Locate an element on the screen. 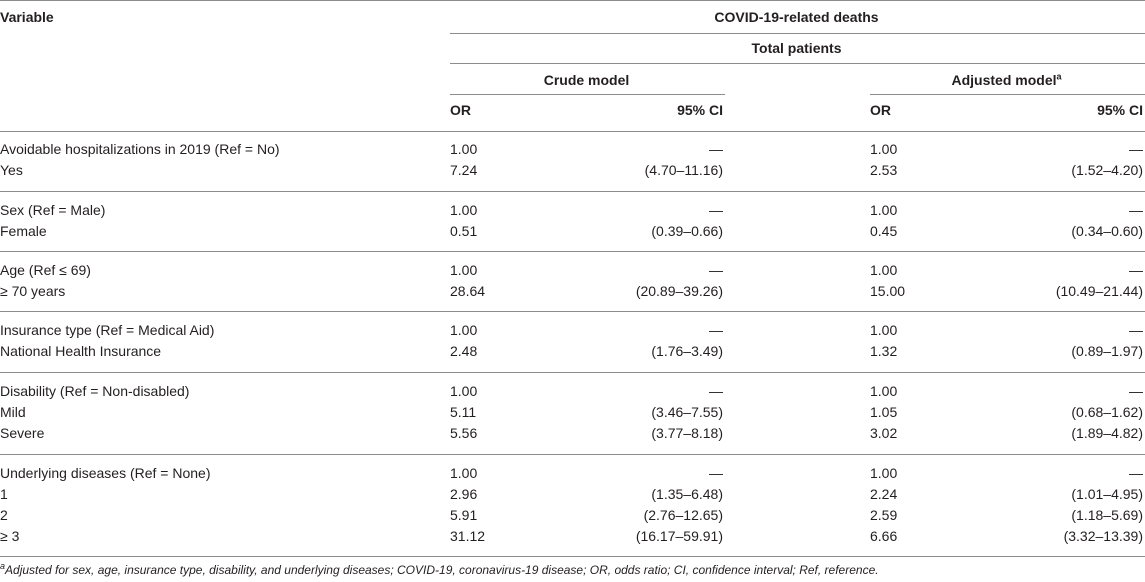 The image size is (1145, 582). footnote-marker: a is located at coordinates (3, 566).